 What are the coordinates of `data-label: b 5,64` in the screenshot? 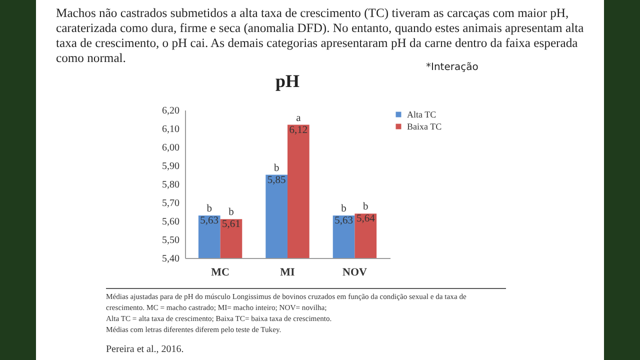 It's located at (366, 213).